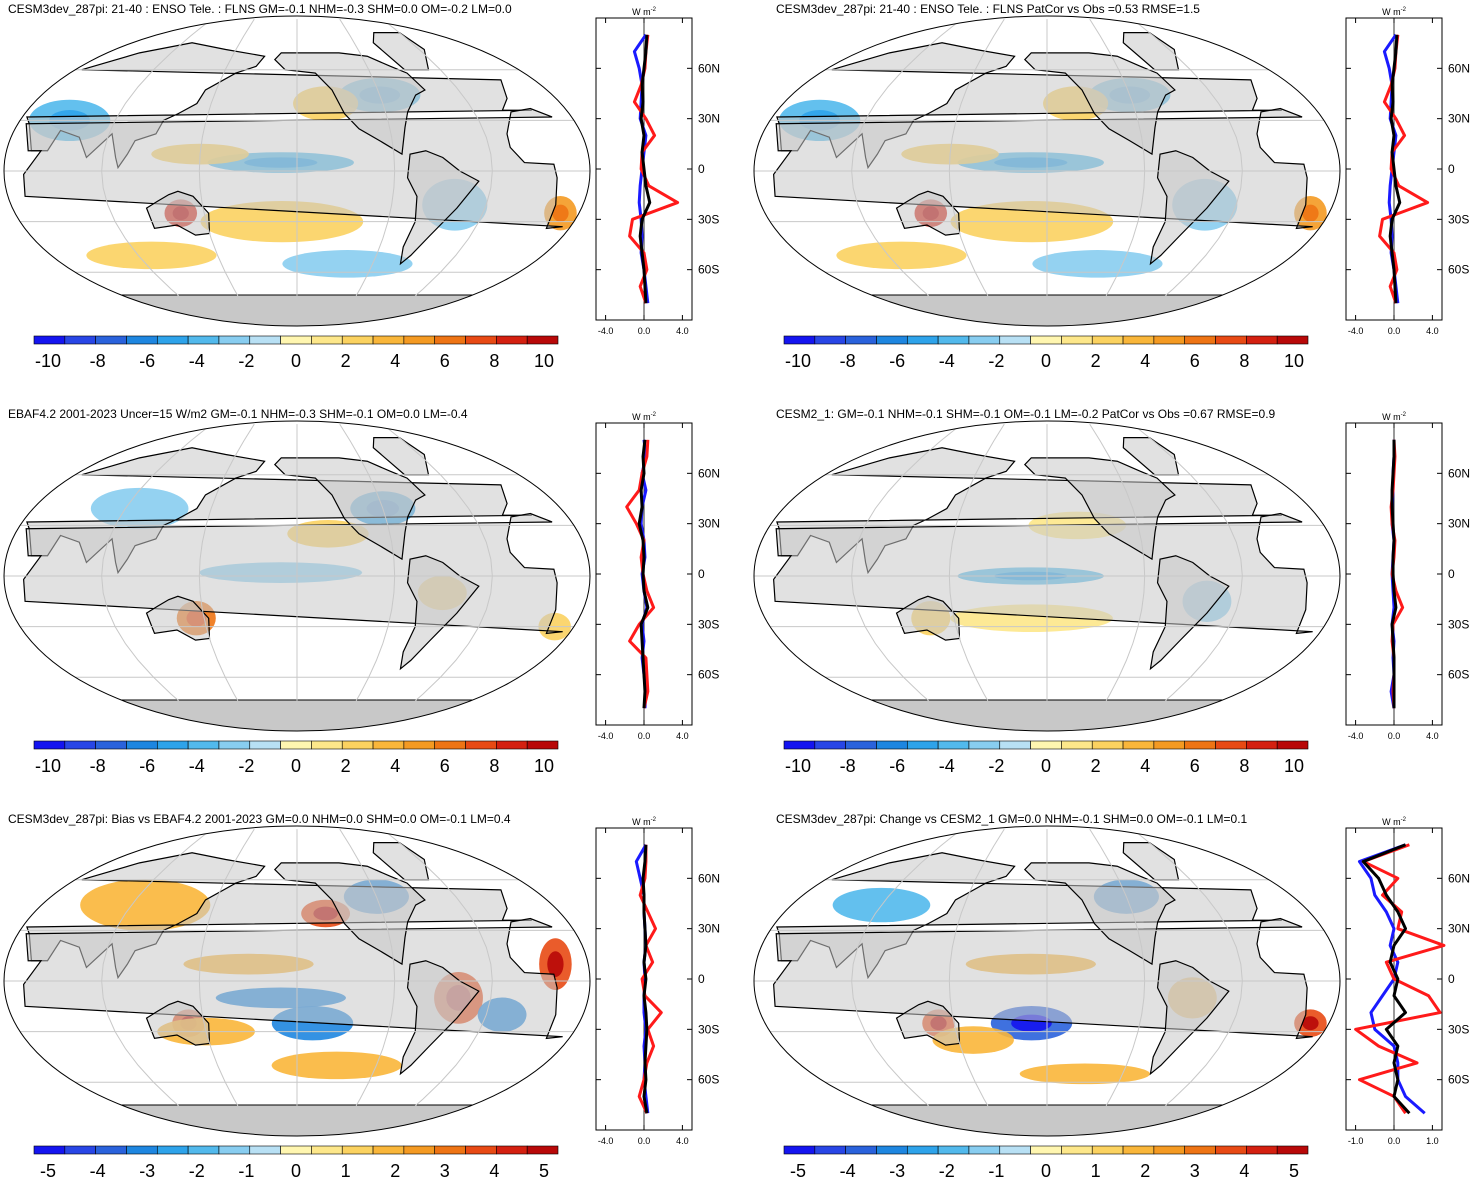 The width and height of the screenshot is (1483, 1200). What do you see at coordinates (654, 169) in the screenshot?
I see `zonal-mean-line-red` at bounding box center [654, 169].